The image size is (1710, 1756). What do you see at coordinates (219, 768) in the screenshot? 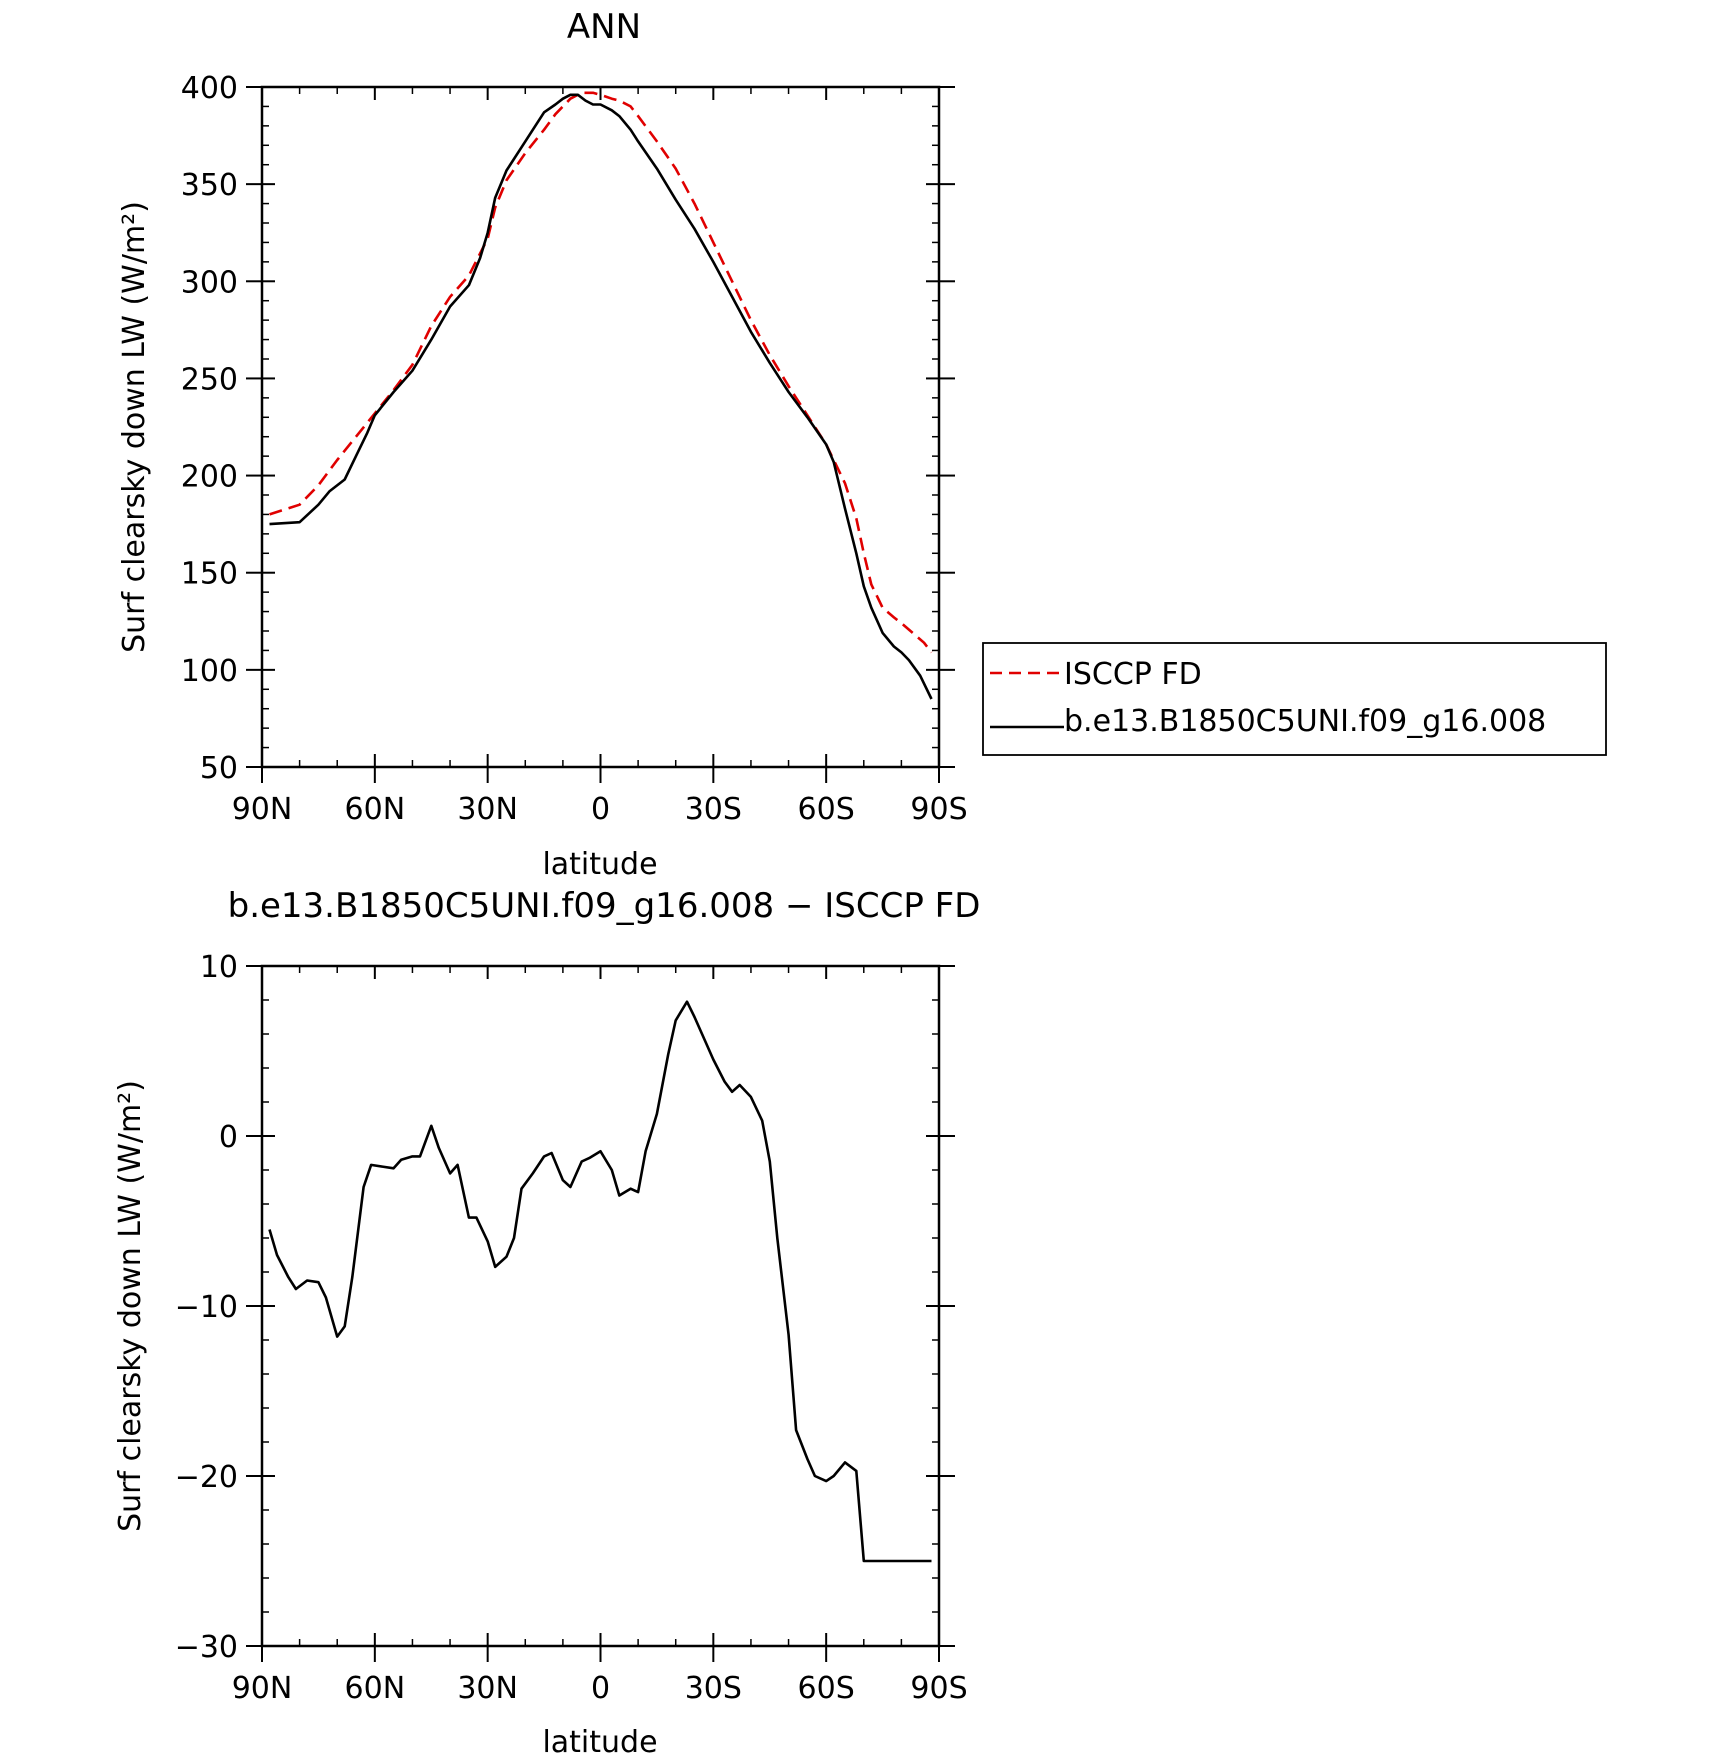
I see `top-y-tick-label: 50` at bounding box center [219, 768].